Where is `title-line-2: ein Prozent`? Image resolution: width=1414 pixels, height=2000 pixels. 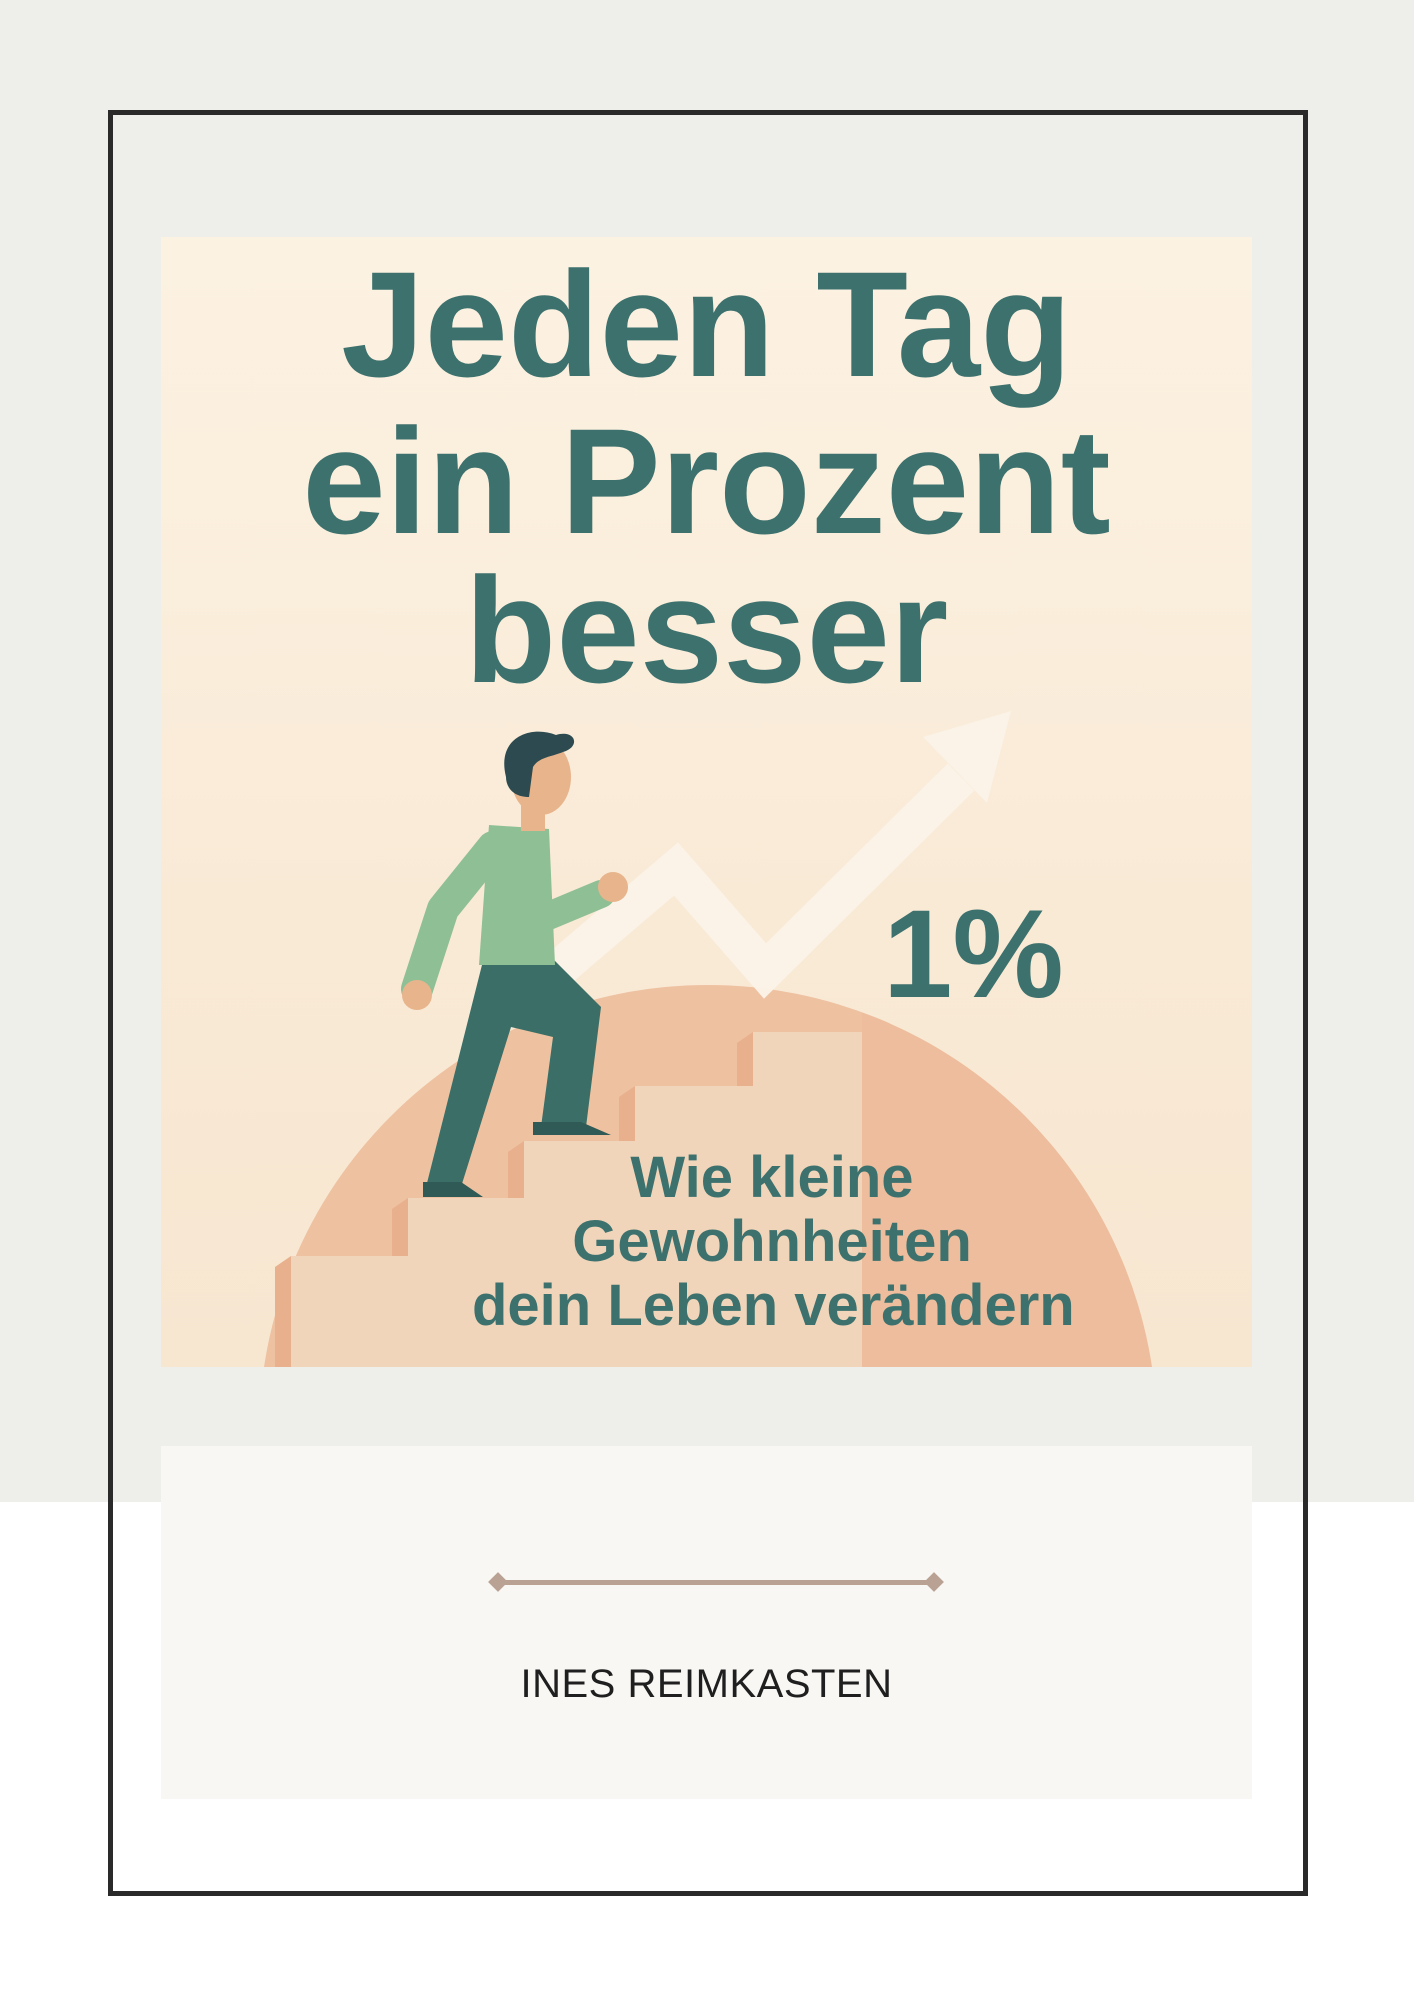 title-line-2: ein Prozent is located at coordinates (706, 481).